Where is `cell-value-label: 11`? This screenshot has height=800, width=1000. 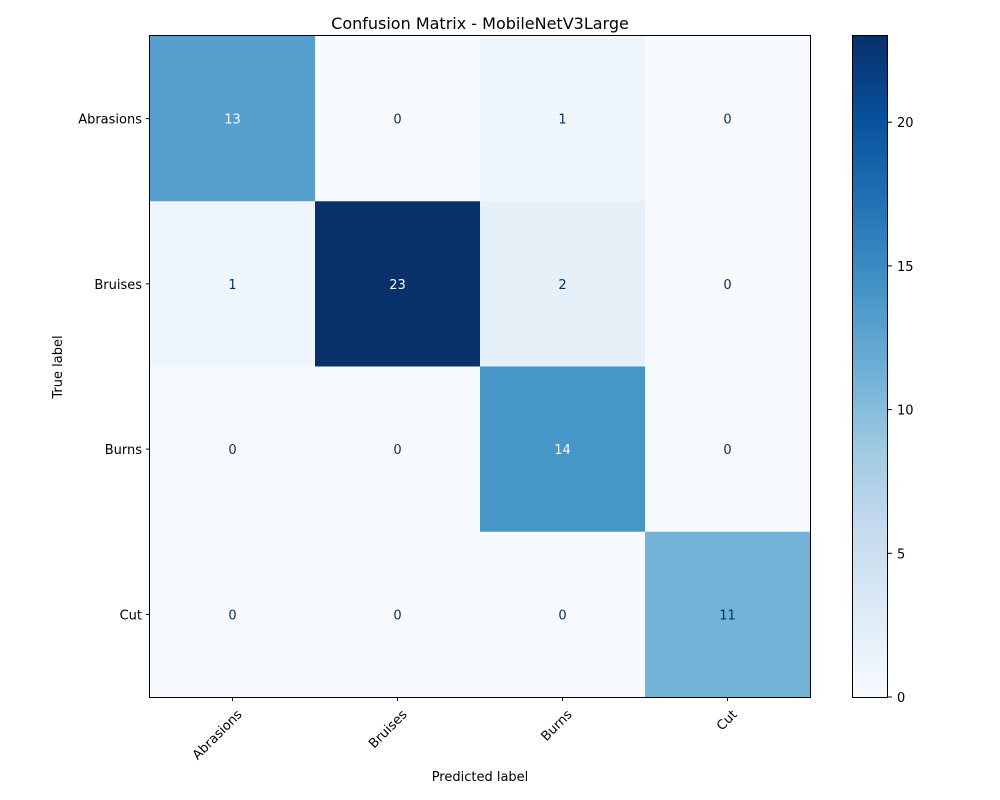
cell-value-label: 11 is located at coordinates (727, 615).